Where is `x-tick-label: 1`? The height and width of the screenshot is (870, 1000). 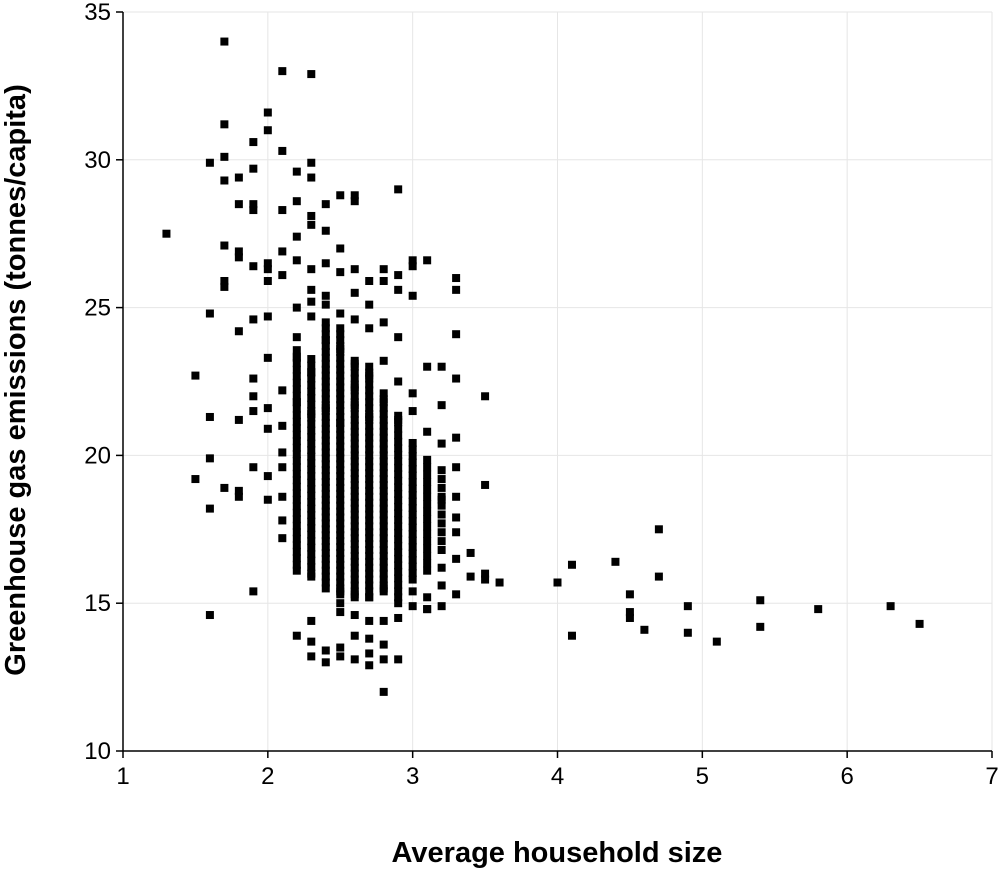 x-tick-label: 1 is located at coordinates (122, 776).